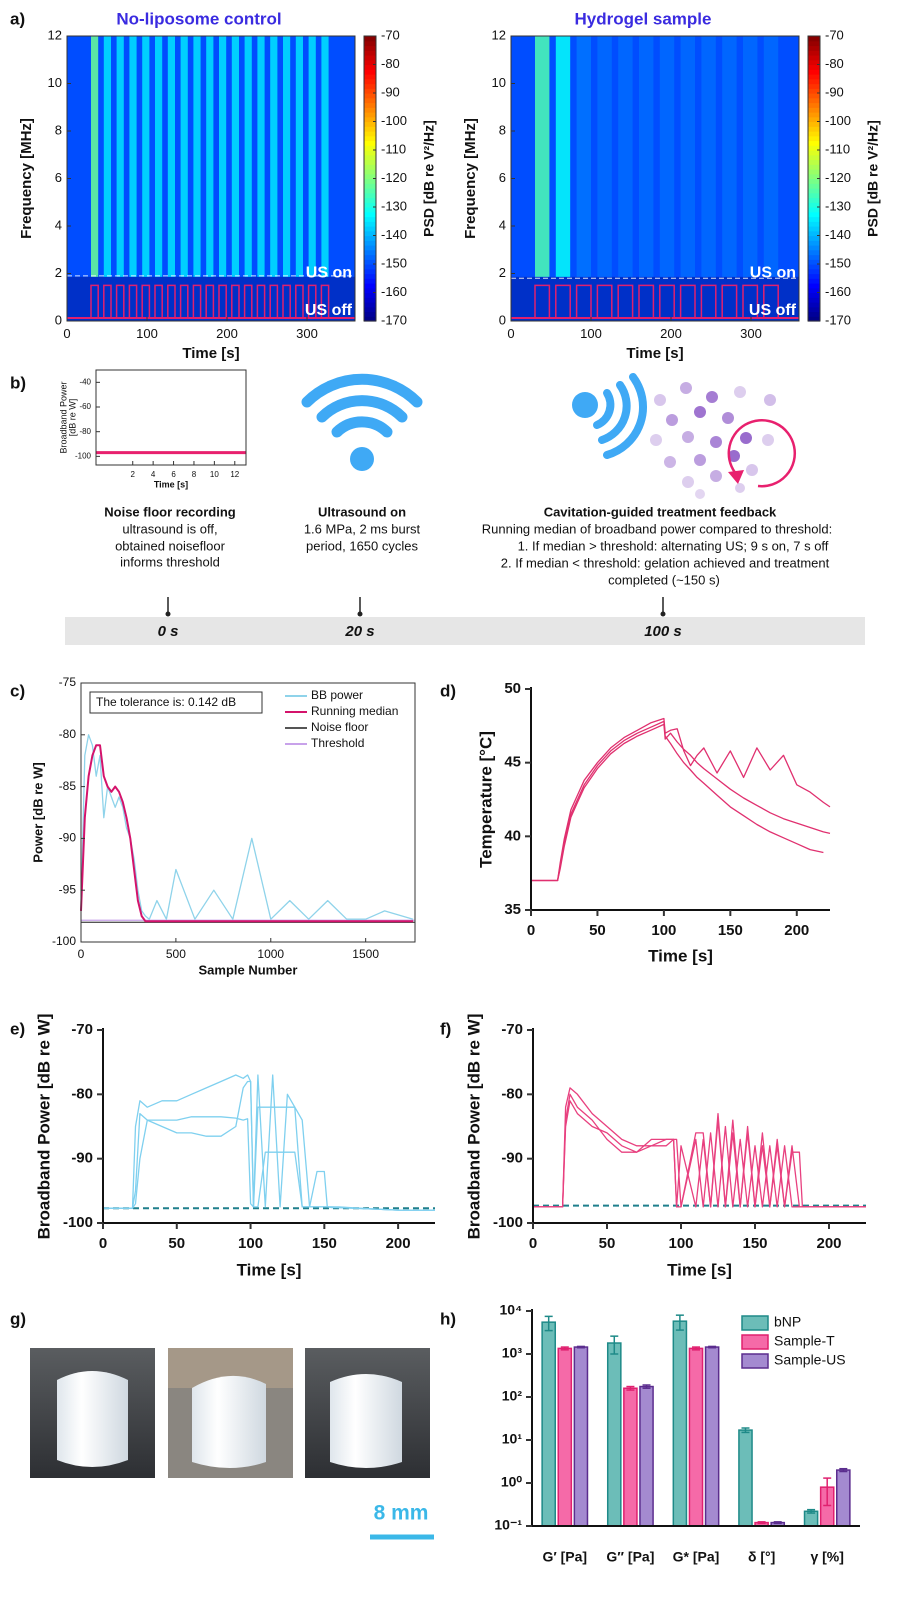  I want to click on chart-title: Hydrogel sample, so click(643, 18).